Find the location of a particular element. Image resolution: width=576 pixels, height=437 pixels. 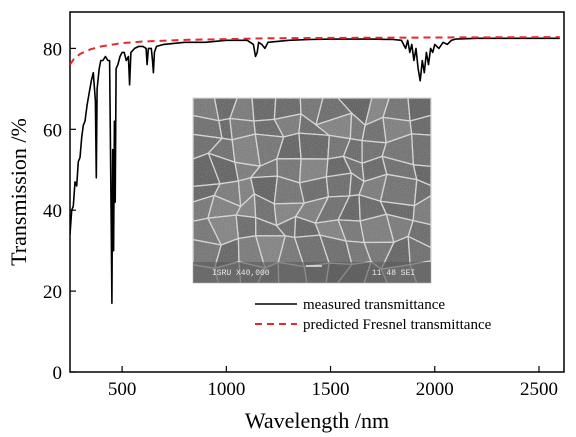

sem-caption-bar is located at coordinates (312, 272).